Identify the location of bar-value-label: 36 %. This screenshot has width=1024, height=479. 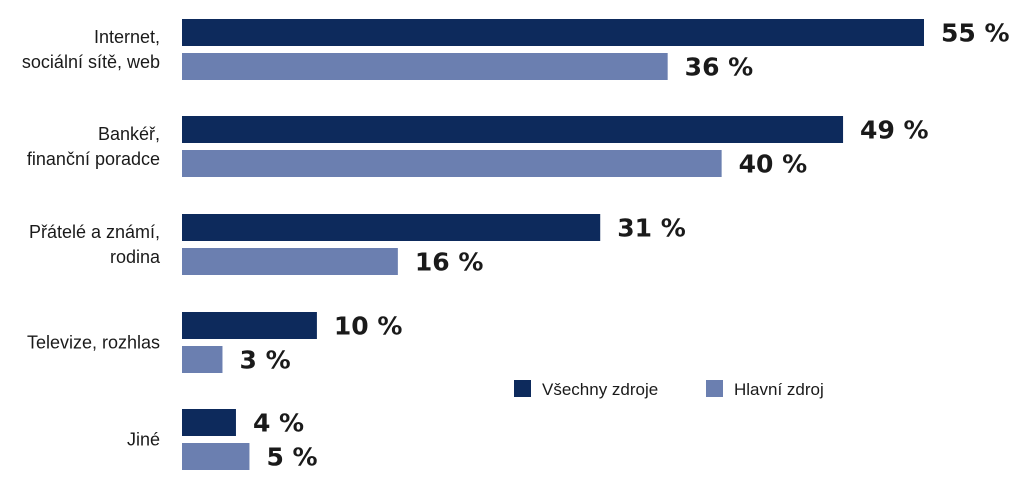
(719, 67).